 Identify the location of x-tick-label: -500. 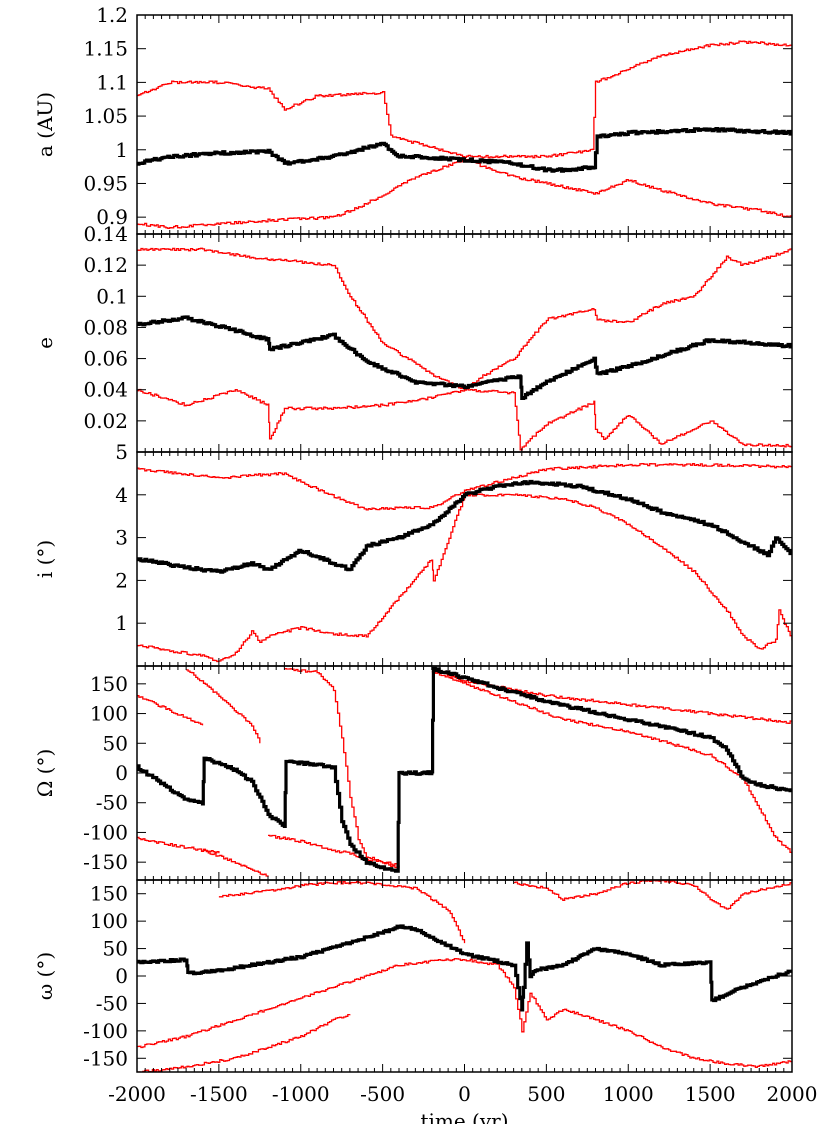
(382, 1094).